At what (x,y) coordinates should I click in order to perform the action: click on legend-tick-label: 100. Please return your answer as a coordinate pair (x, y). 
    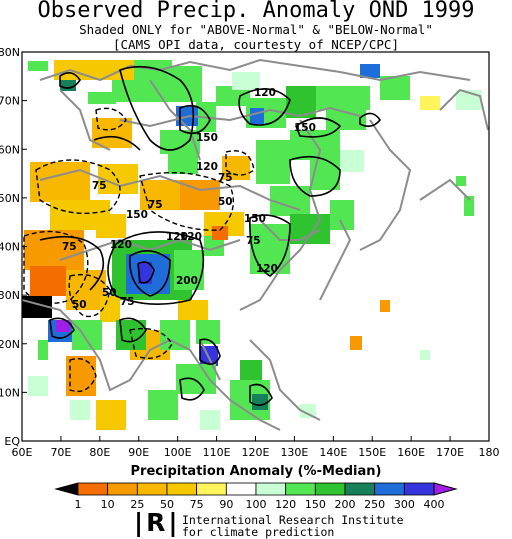
    Looking at the image, I should click on (256, 504).